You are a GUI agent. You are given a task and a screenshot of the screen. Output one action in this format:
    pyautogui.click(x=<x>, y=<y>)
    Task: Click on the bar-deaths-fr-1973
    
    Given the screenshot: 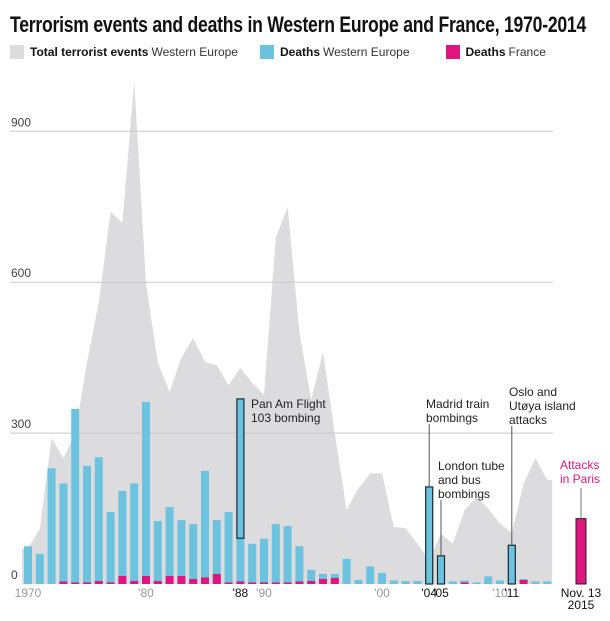 What is the action you would take?
    pyautogui.click(x=63, y=582)
    